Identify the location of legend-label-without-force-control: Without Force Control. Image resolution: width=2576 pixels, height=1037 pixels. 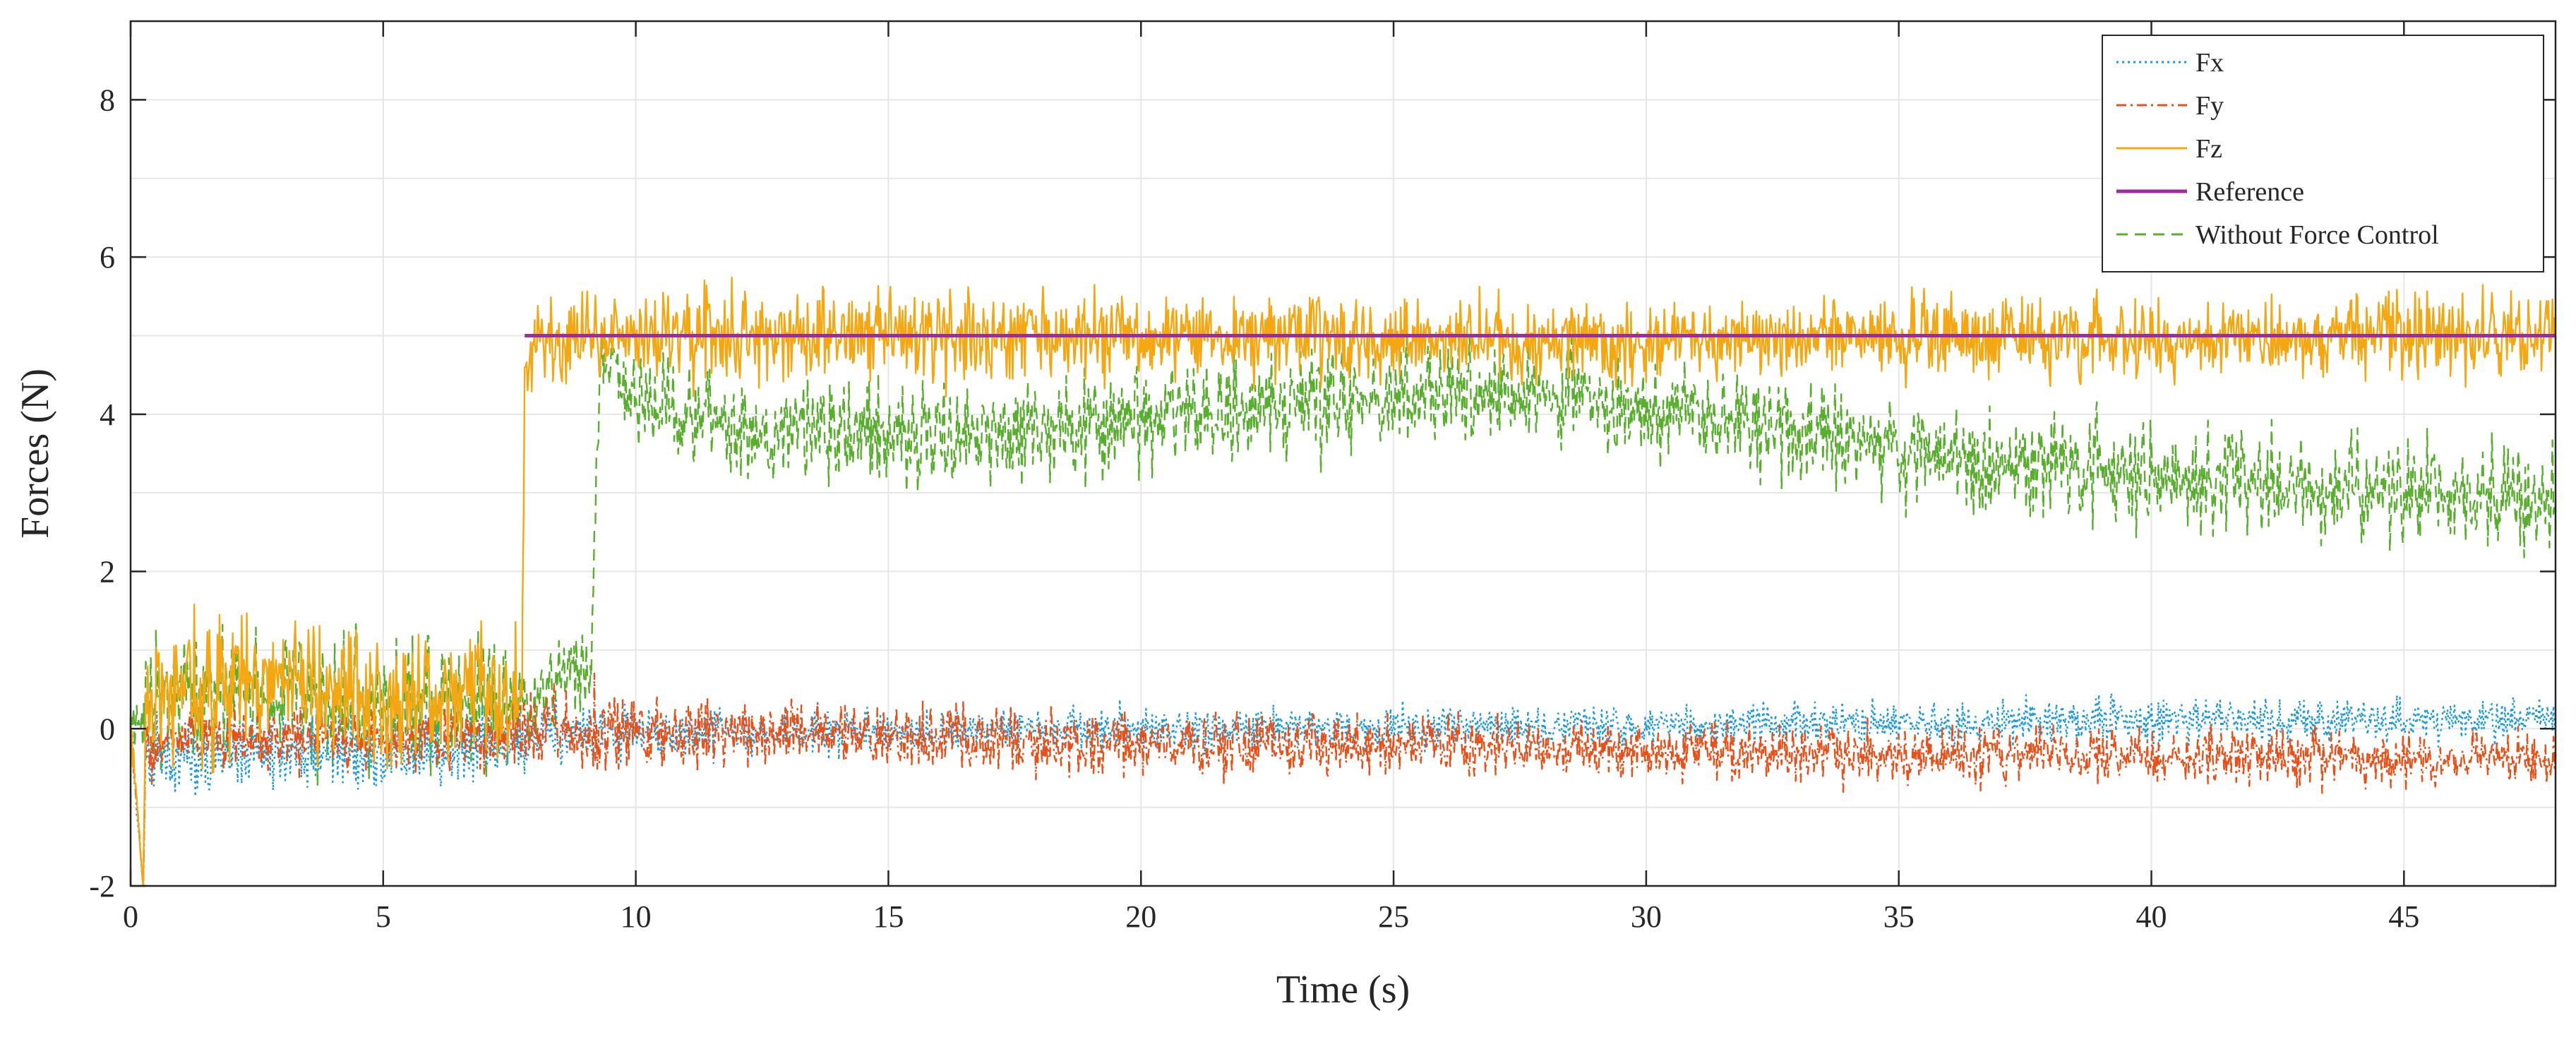
(2317, 235).